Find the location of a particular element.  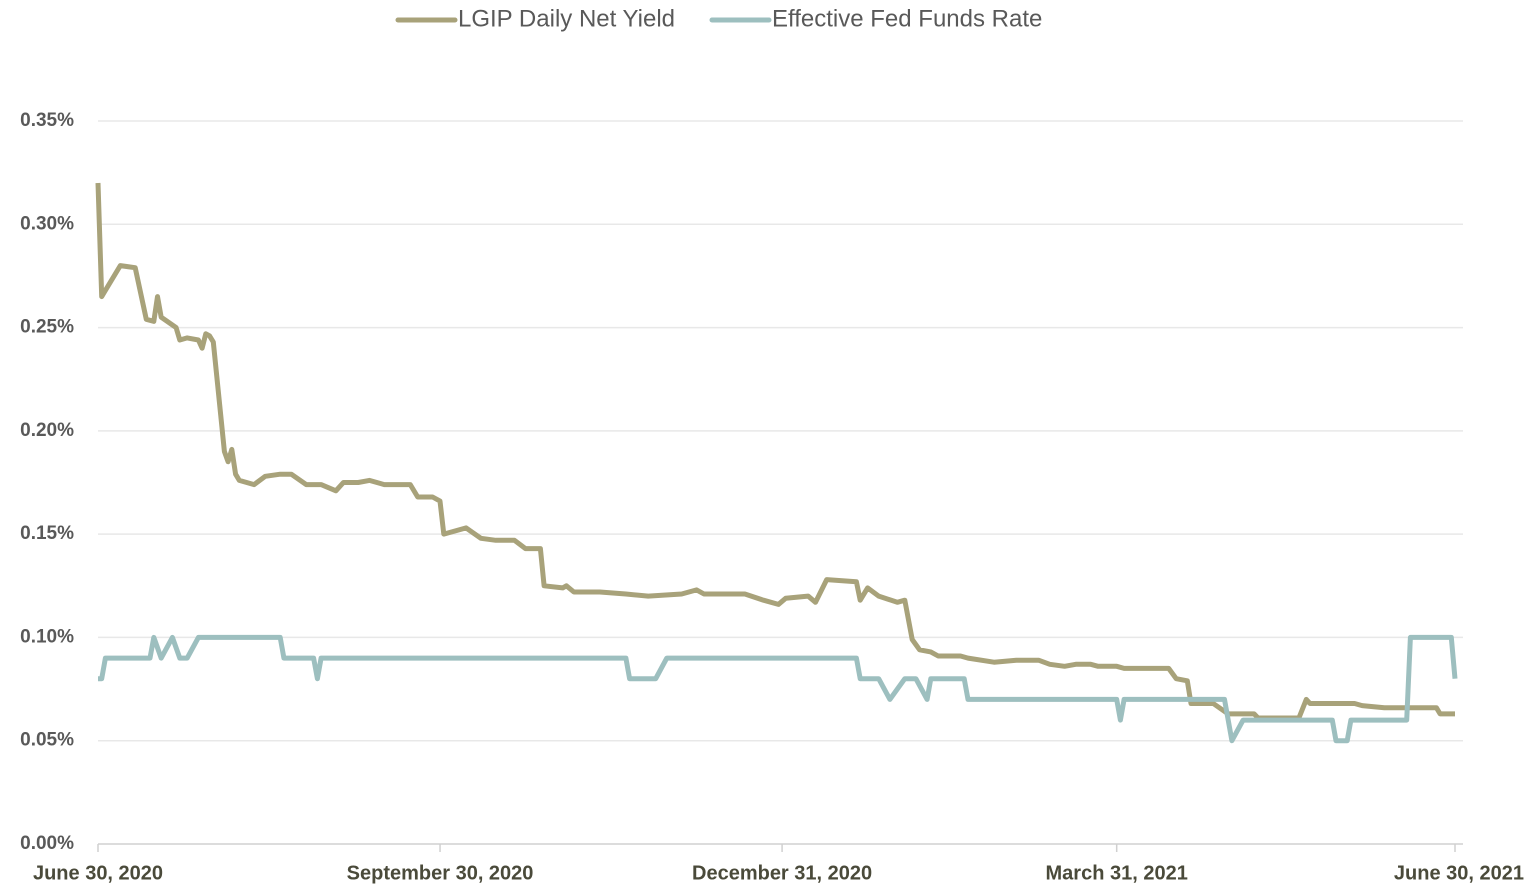

y-tick-label: 0.35% is located at coordinates (47, 120).